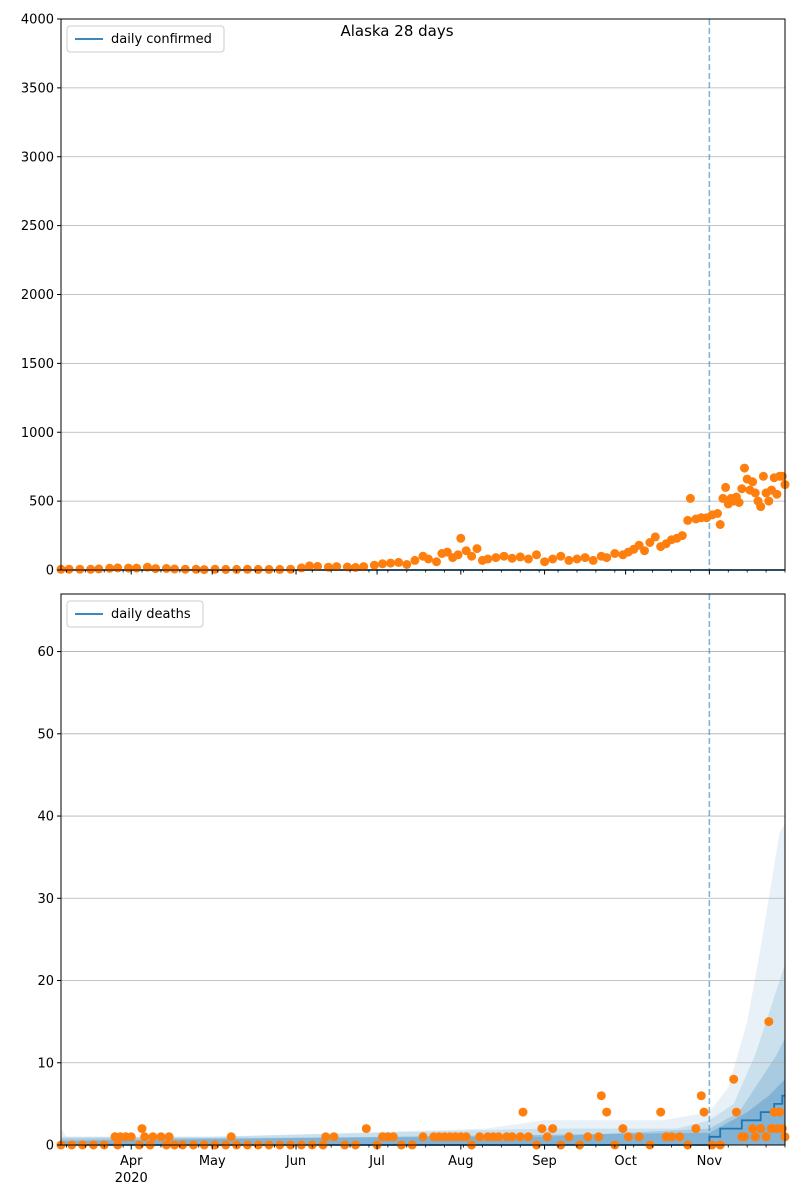 This screenshot has height=1200, width=800. I want to click on x-tick-label: Sep, so click(544, 1161).